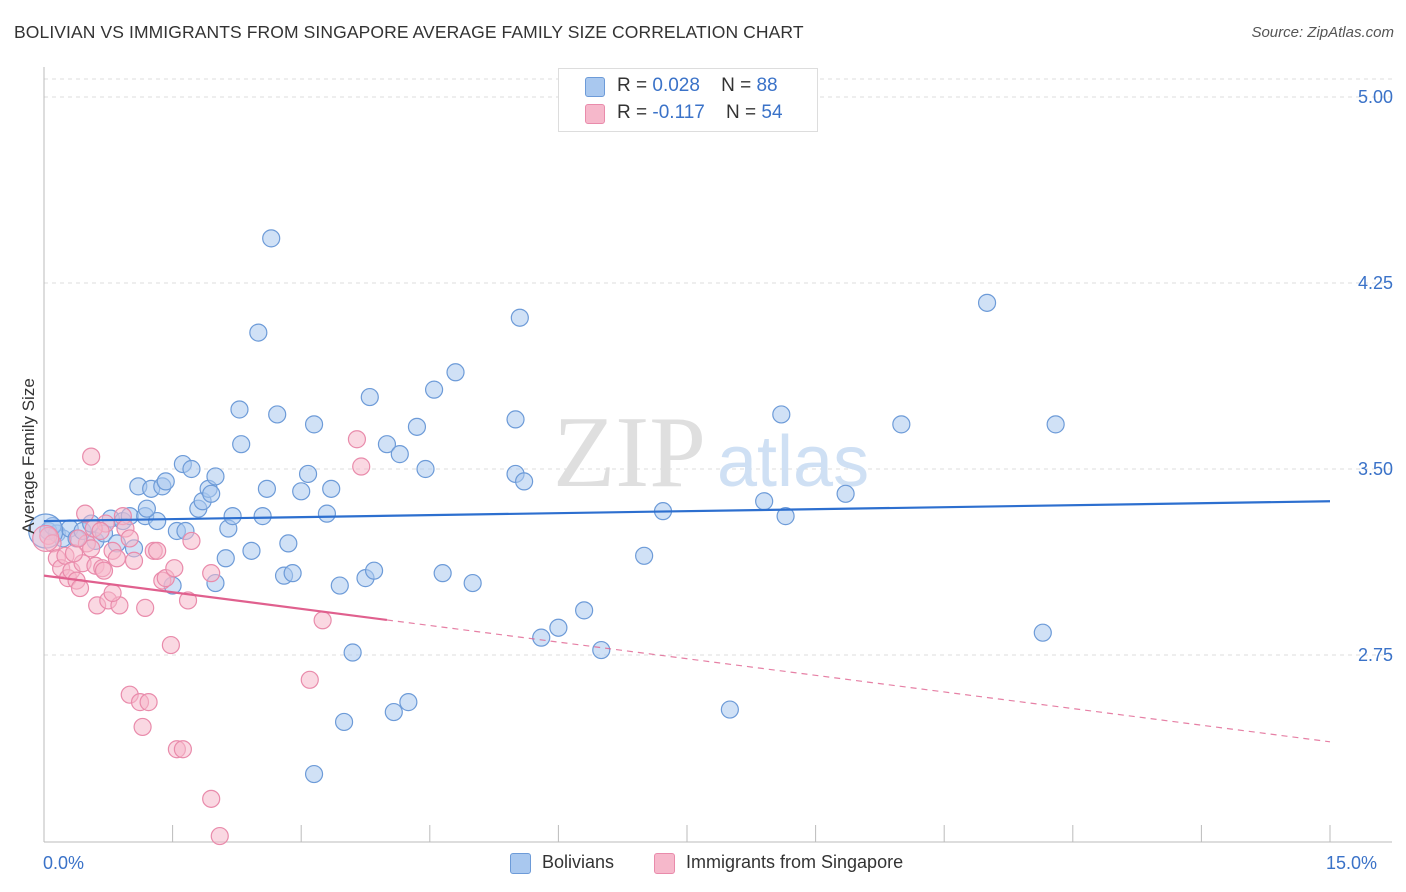  What do you see at coordinates (678, 112) in the screenshot?
I see `legend-r-value: -0.117` at bounding box center [678, 112].